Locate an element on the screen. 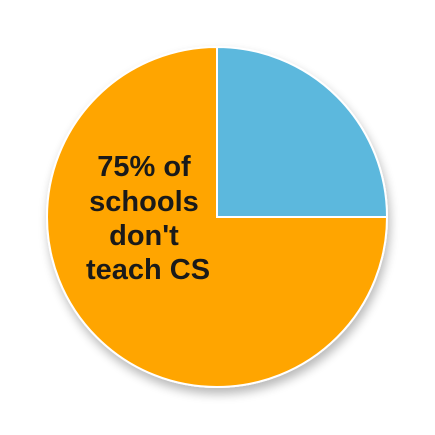 This screenshot has width=435, height=435. annotation-line-4: teach CS is located at coordinates (148, 270).